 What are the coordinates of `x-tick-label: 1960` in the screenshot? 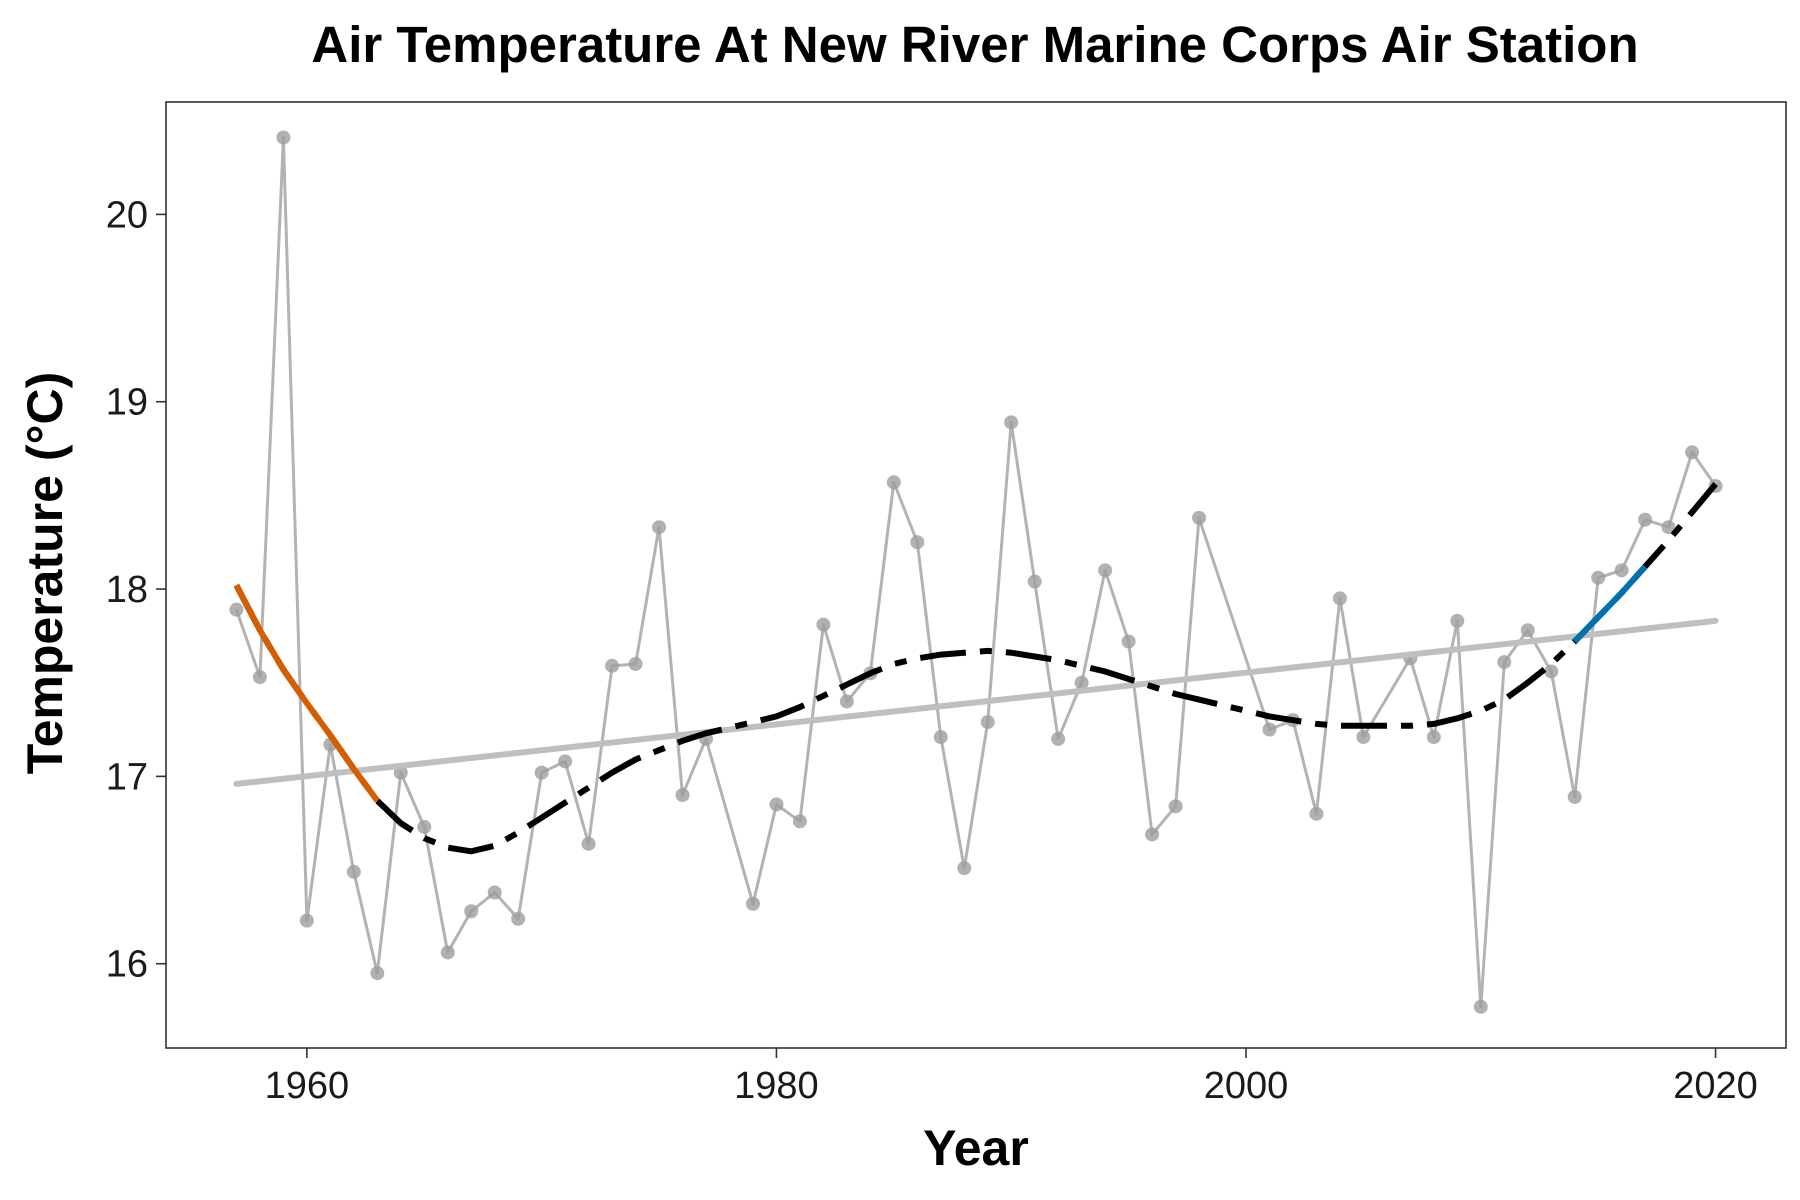 It's located at (307, 1086).